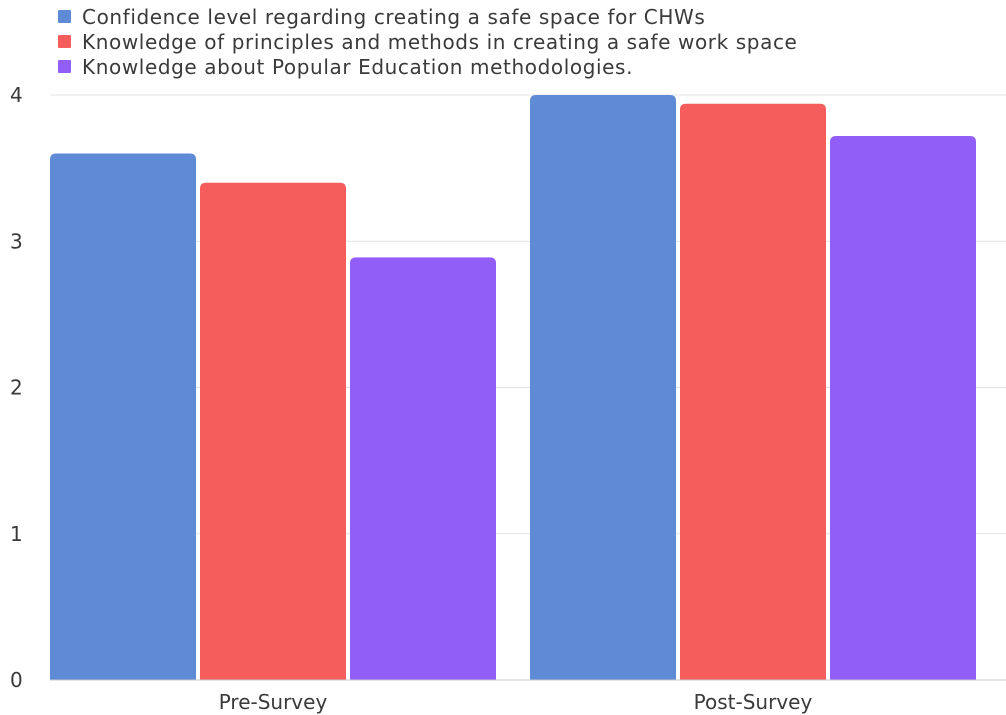 The height and width of the screenshot is (715, 1006). Describe the element at coordinates (16, 534) in the screenshot. I see `y-tick-label: 1` at that location.